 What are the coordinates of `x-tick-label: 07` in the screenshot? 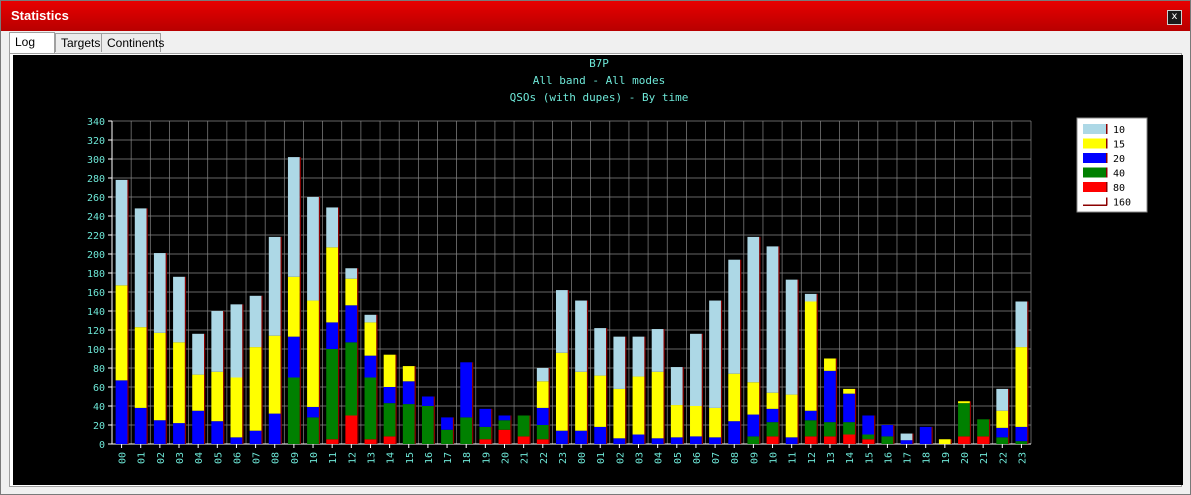 It's located at (716, 458).